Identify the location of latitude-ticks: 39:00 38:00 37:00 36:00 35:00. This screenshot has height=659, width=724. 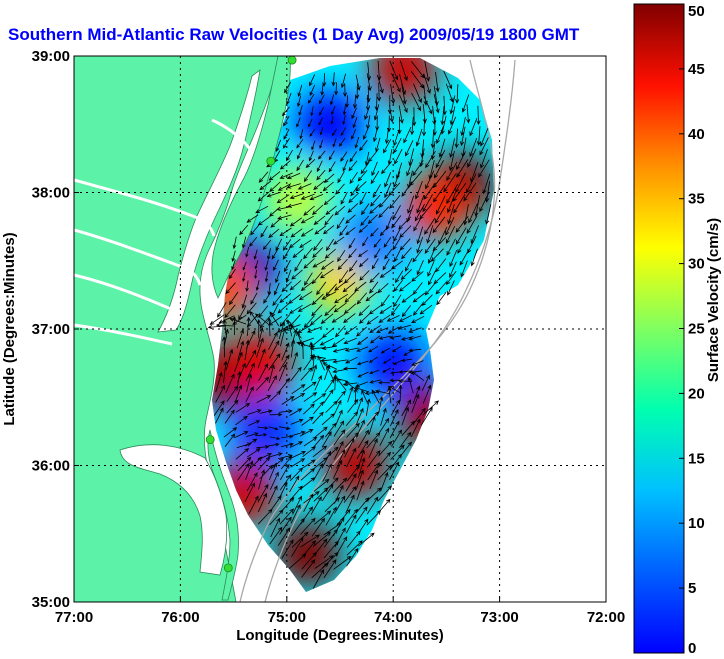
(55, 329).